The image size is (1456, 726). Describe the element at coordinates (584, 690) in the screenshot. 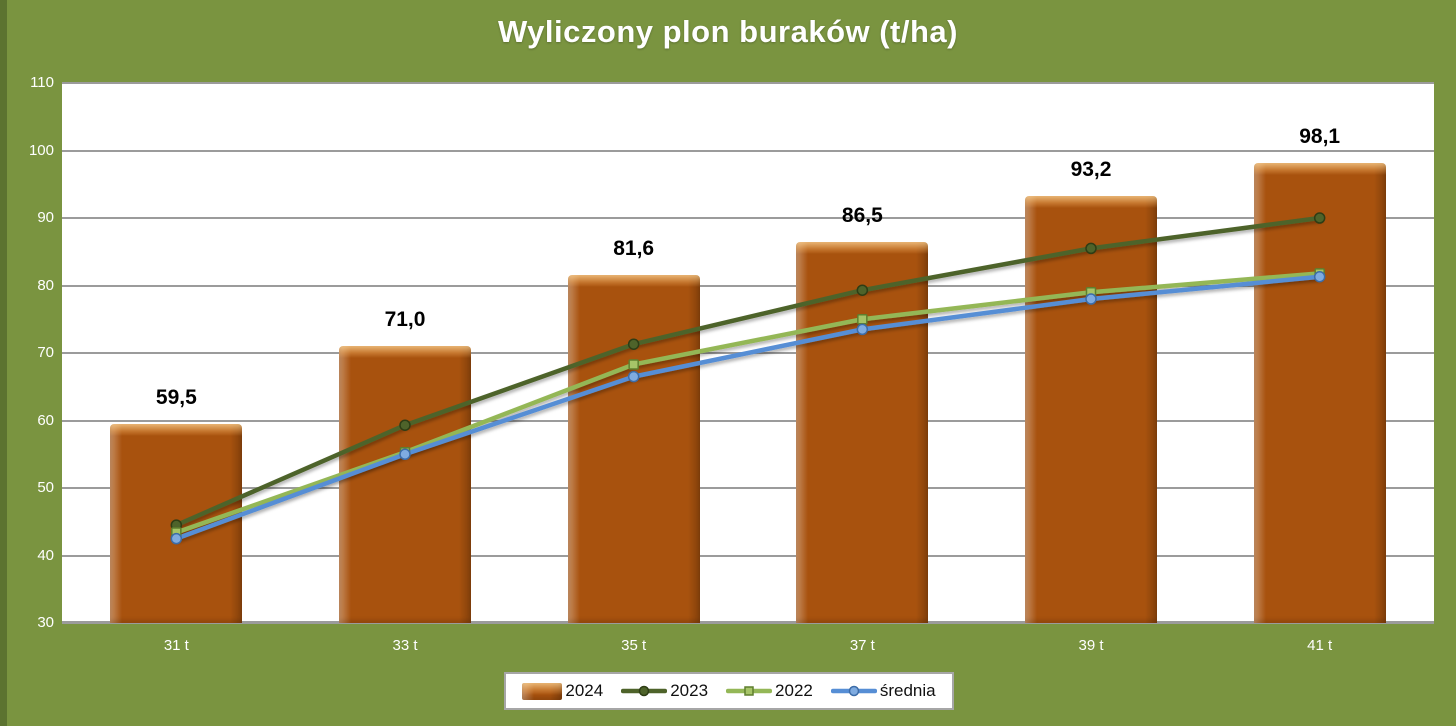

I see `legend-label-2024: 2024` at that location.